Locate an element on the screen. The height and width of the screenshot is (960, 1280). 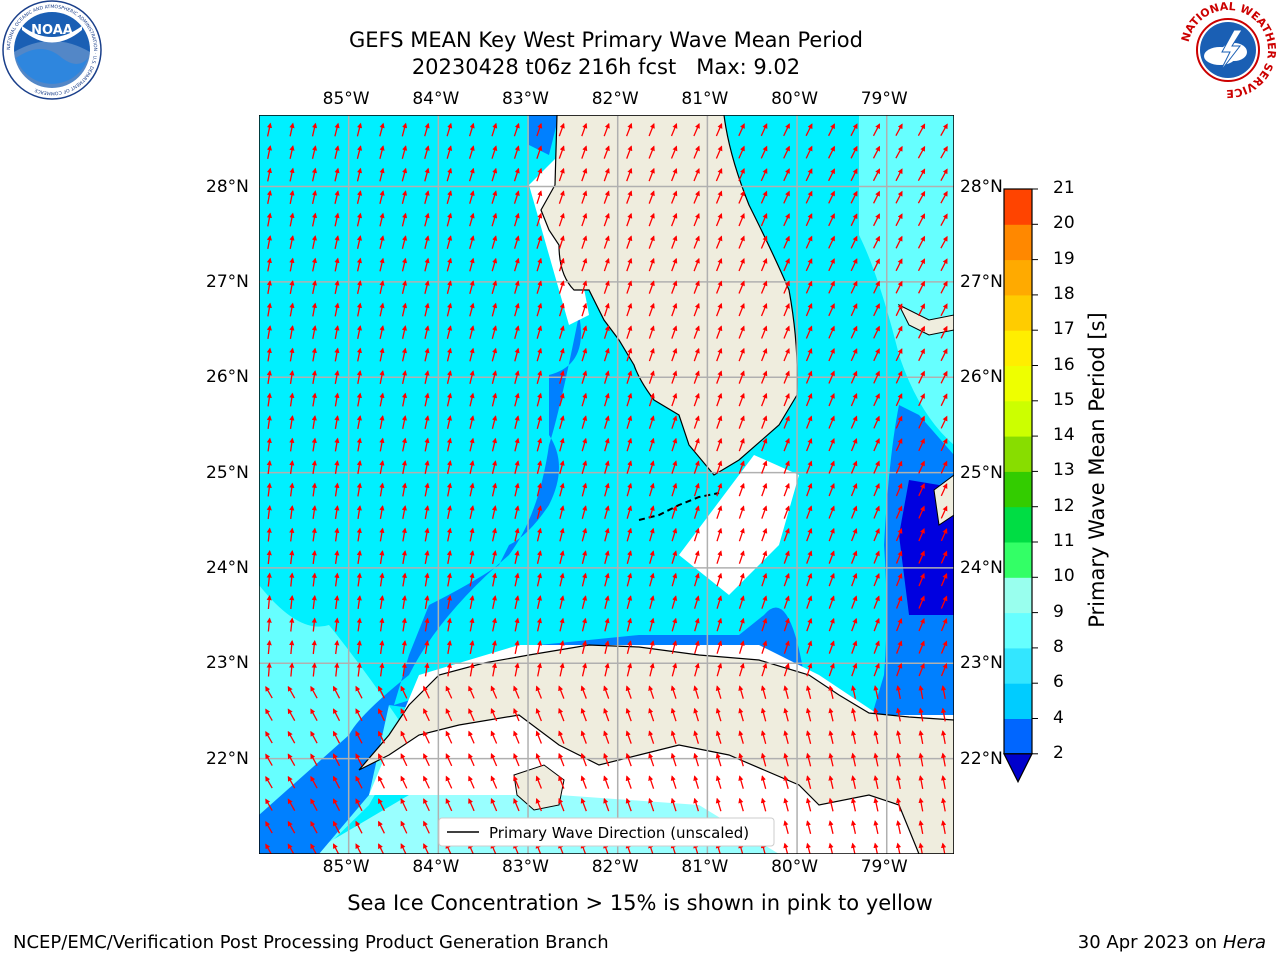
lat-tick-label: 24°N is located at coordinates (227, 567).